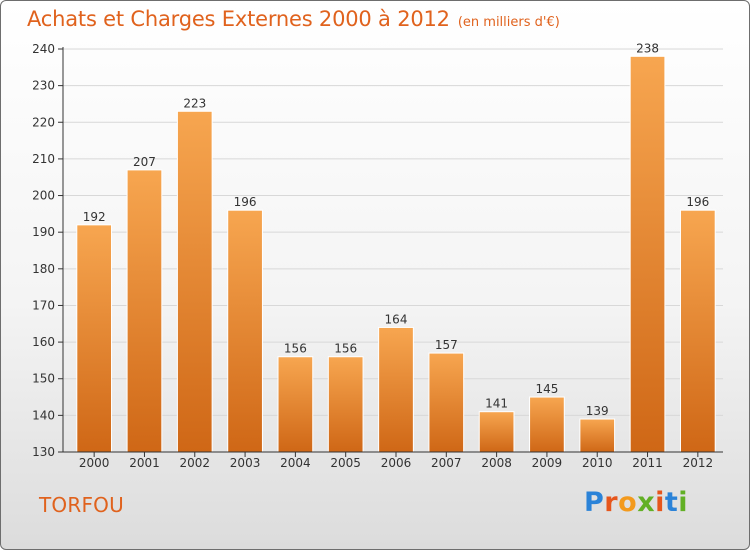 Image resolution: width=750 pixels, height=550 pixels. I want to click on x-tick-label: 2005, so click(345, 463).